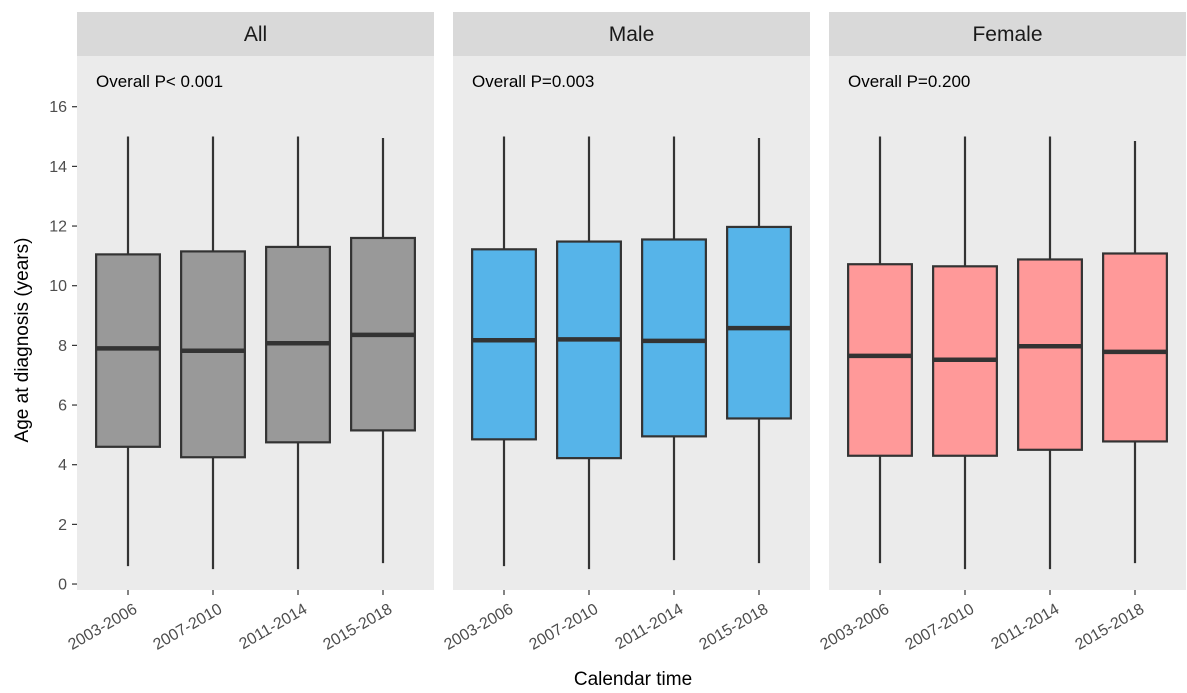 The height and width of the screenshot is (693, 1187). What do you see at coordinates (58, 286) in the screenshot?
I see `y-tick-label: 10` at bounding box center [58, 286].